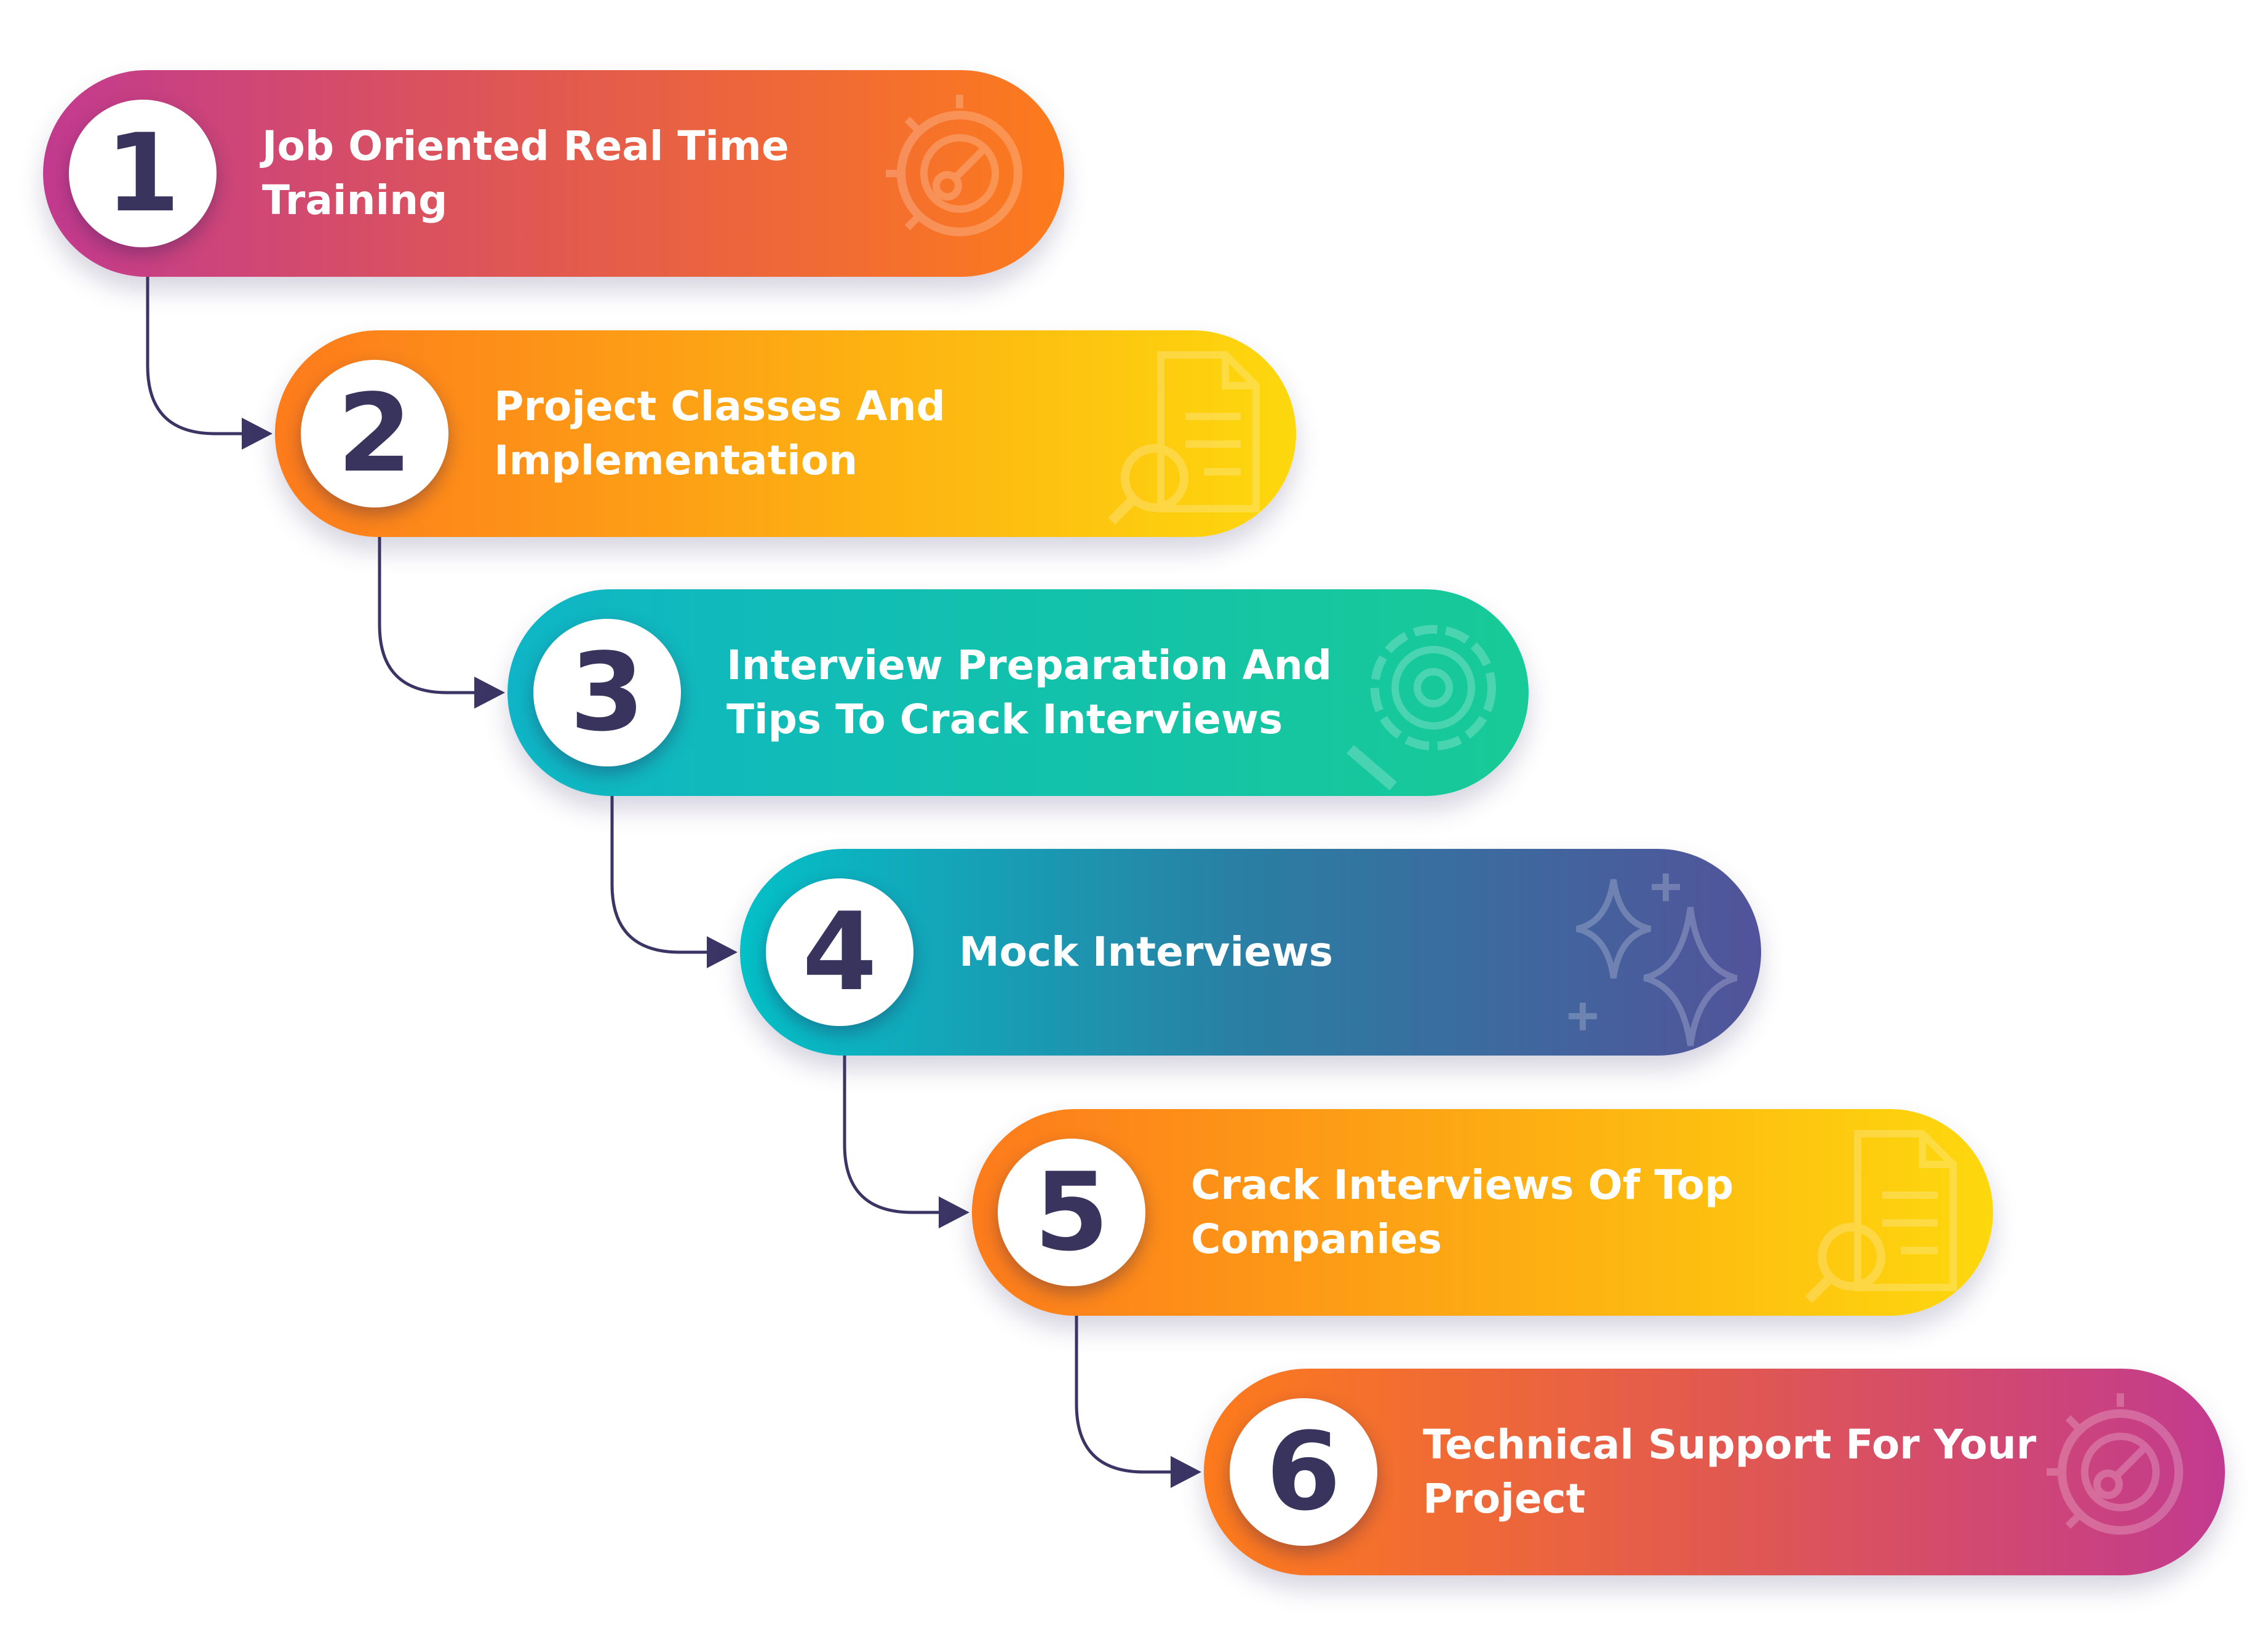 Image resolution: width=2268 pixels, height=1627 pixels. Describe the element at coordinates (1654, 959) in the screenshot. I see `sparkle-icon` at that location.